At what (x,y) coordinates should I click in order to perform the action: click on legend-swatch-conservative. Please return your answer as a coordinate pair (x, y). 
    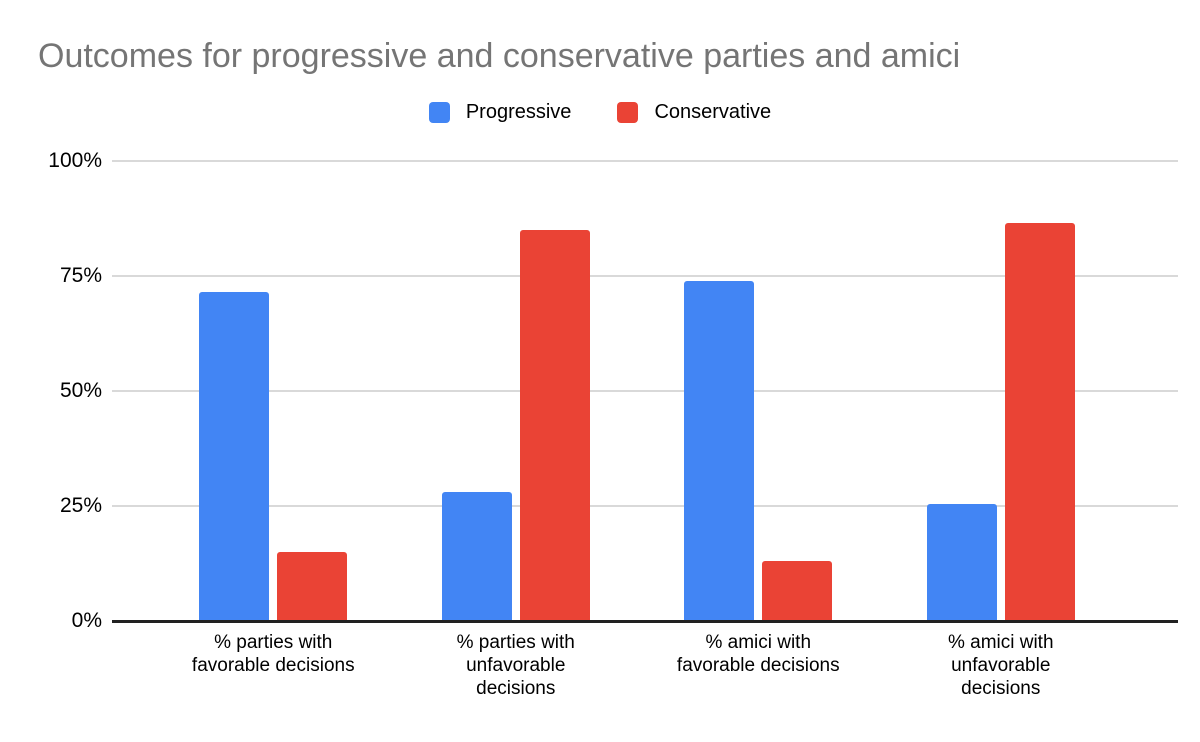
    Looking at the image, I should click on (628, 112).